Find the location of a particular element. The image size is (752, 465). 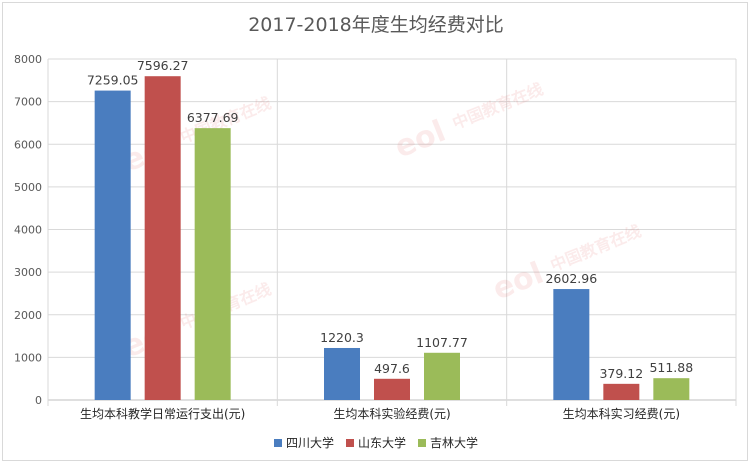

legend-label: 吉林大学 is located at coordinates (454, 443).